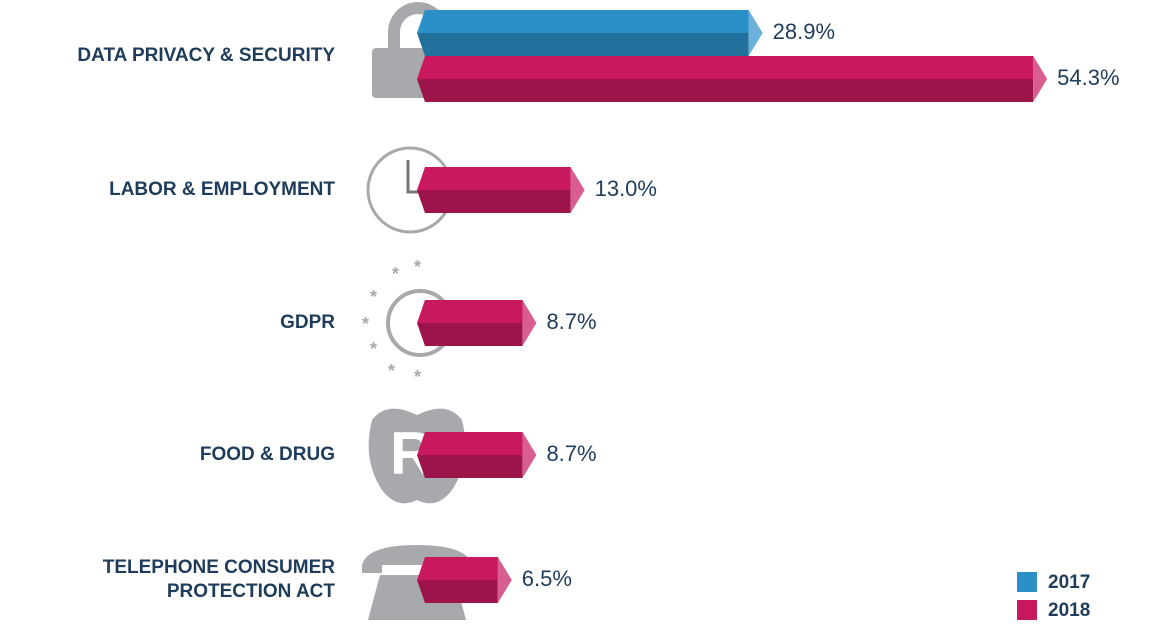 The image size is (1153, 624). What do you see at coordinates (1069, 582) in the screenshot?
I see `legend-label: 2017` at bounding box center [1069, 582].